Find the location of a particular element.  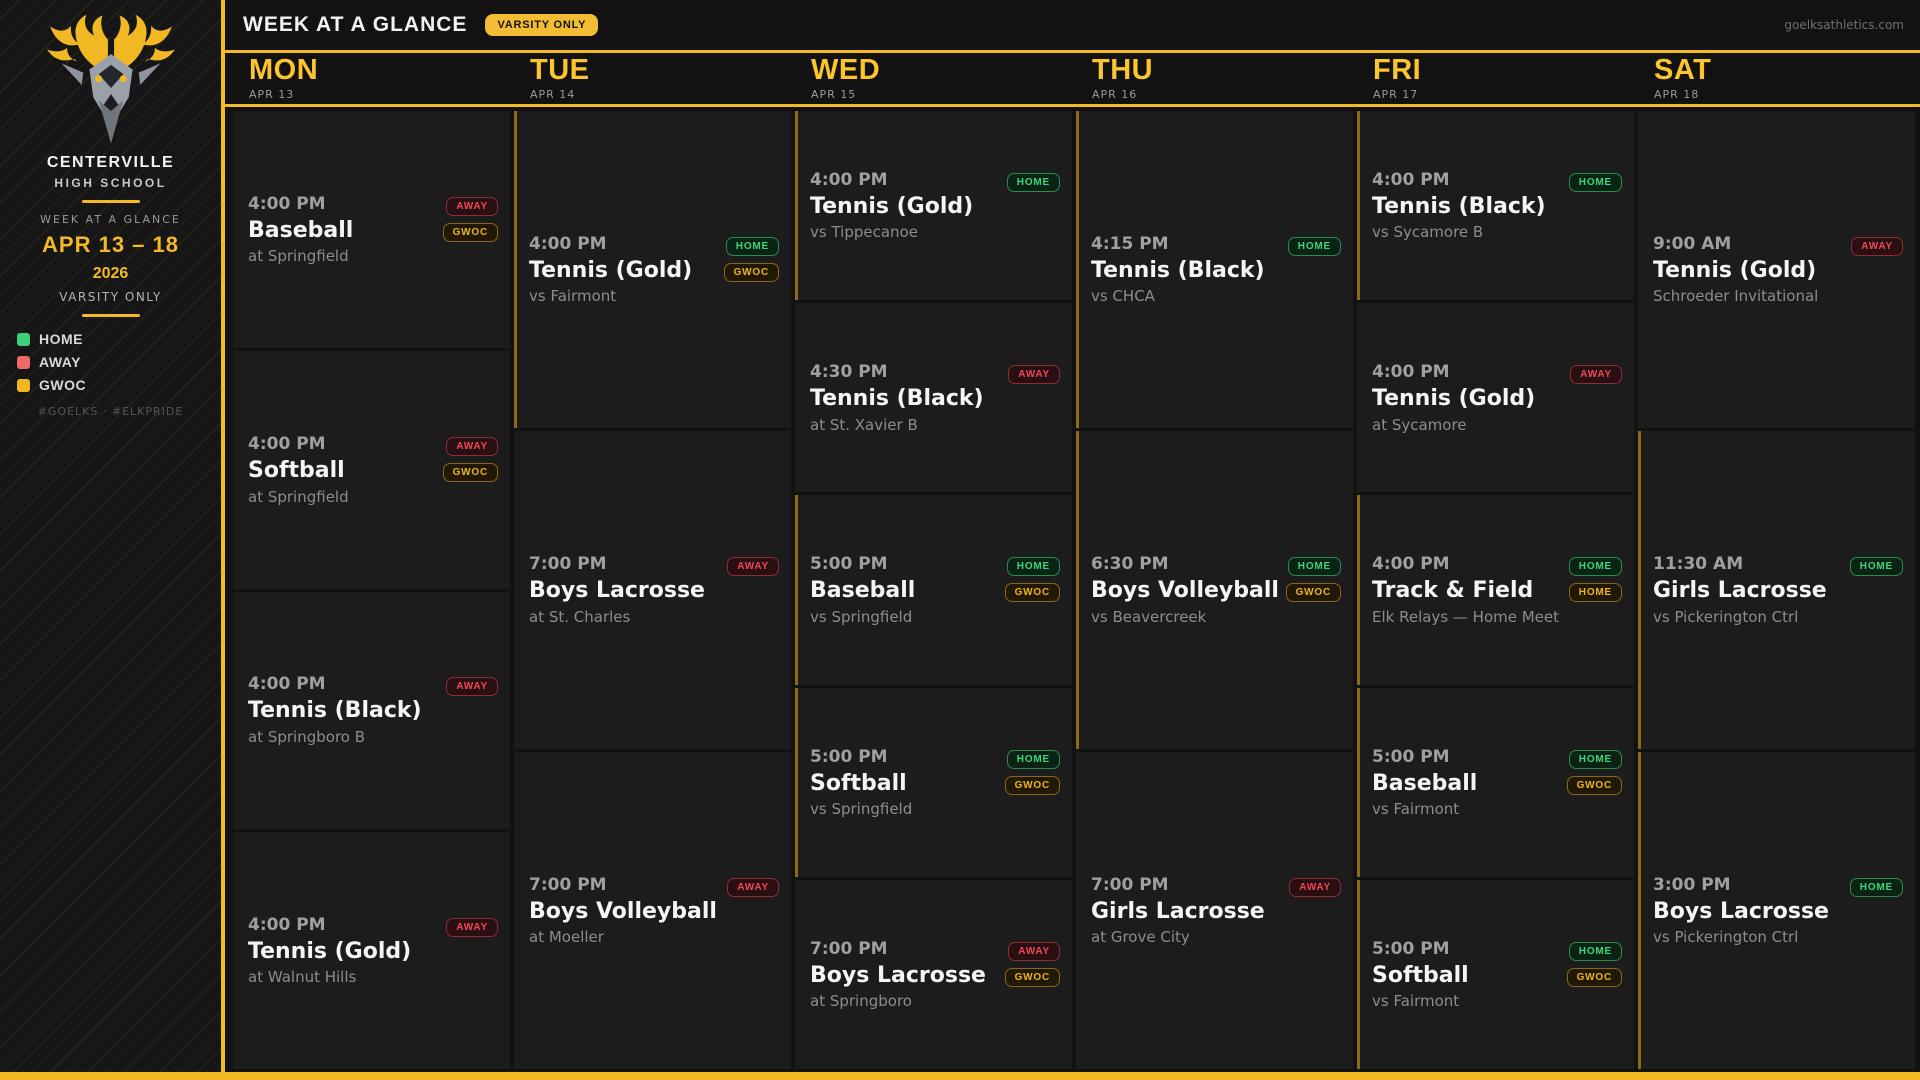

event-card-row: 4:00 PM Softball at Springfield AWAY GWOC is located at coordinates (373, 470).